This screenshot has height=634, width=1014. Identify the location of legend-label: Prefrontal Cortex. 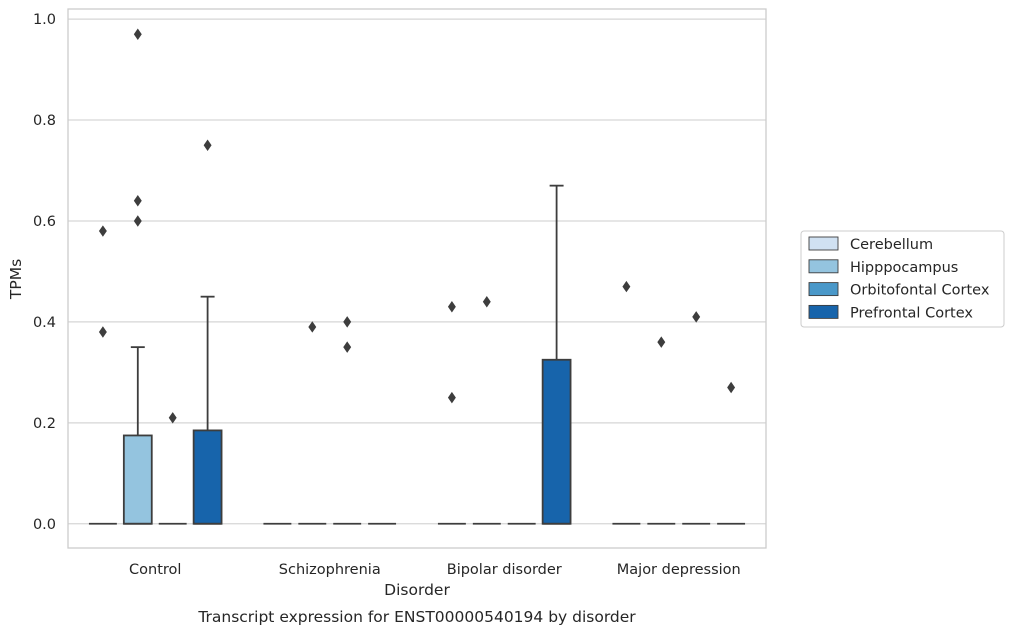
(911, 313).